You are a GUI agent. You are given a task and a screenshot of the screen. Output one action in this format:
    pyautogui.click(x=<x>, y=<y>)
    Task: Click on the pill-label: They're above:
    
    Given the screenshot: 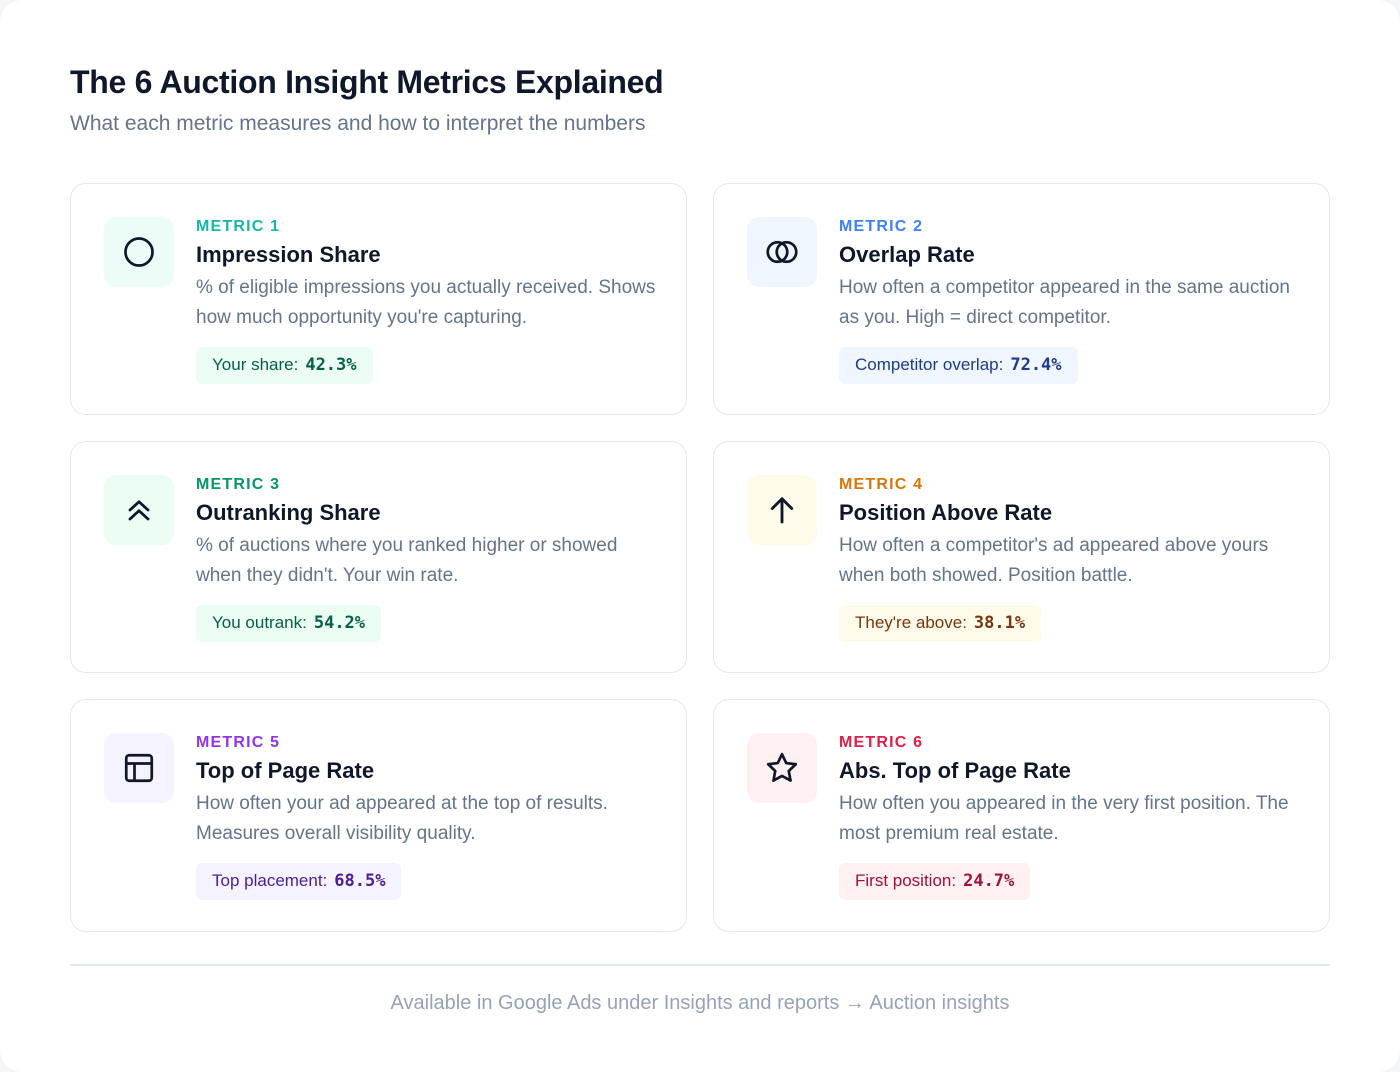 What is the action you would take?
    pyautogui.click(x=911, y=622)
    